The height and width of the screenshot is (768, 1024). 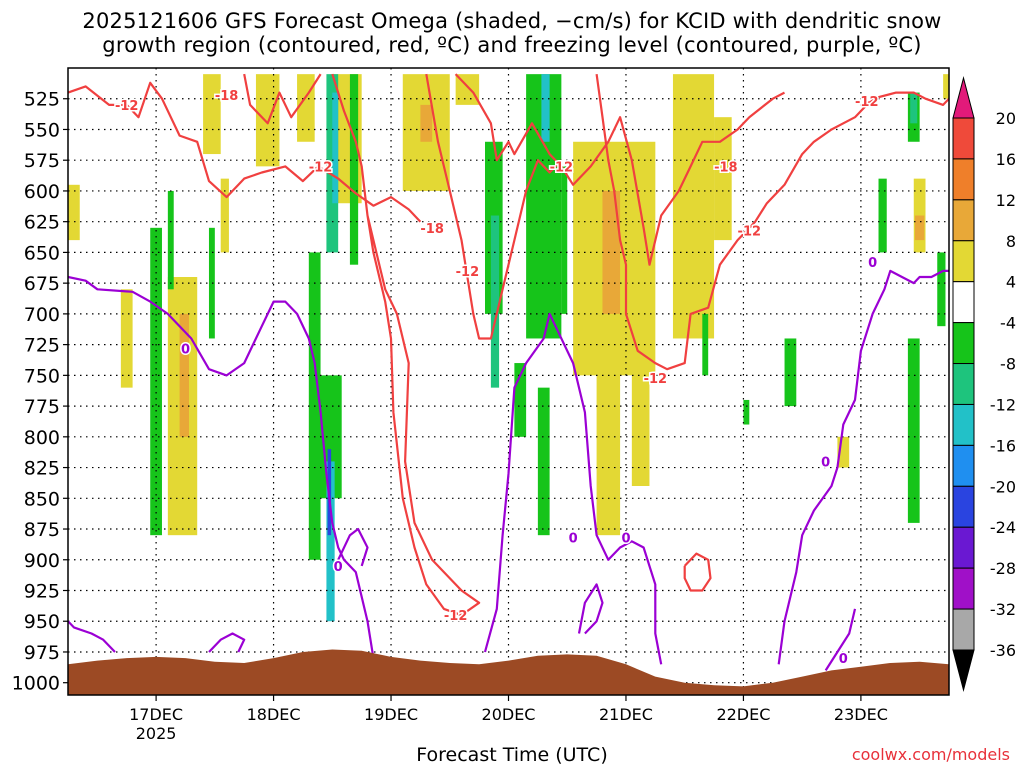 What do you see at coordinates (1003, 527) in the screenshot?
I see `colorbar-label--24: -24` at bounding box center [1003, 527].